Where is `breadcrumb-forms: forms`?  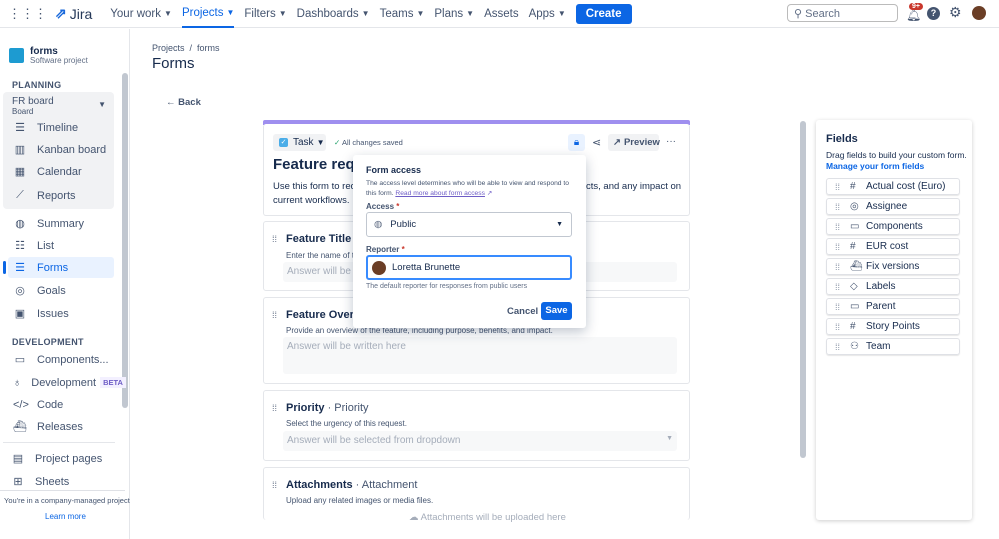 breadcrumb-forms: forms is located at coordinates (208, 48).